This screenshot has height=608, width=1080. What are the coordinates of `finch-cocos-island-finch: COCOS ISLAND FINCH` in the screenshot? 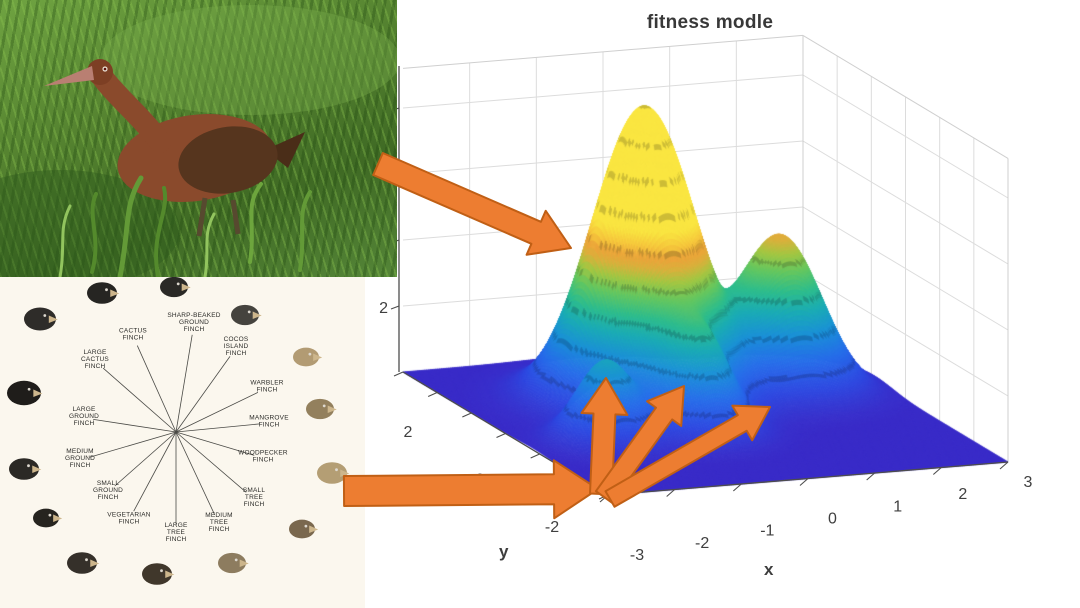 It's located at (218, 368).